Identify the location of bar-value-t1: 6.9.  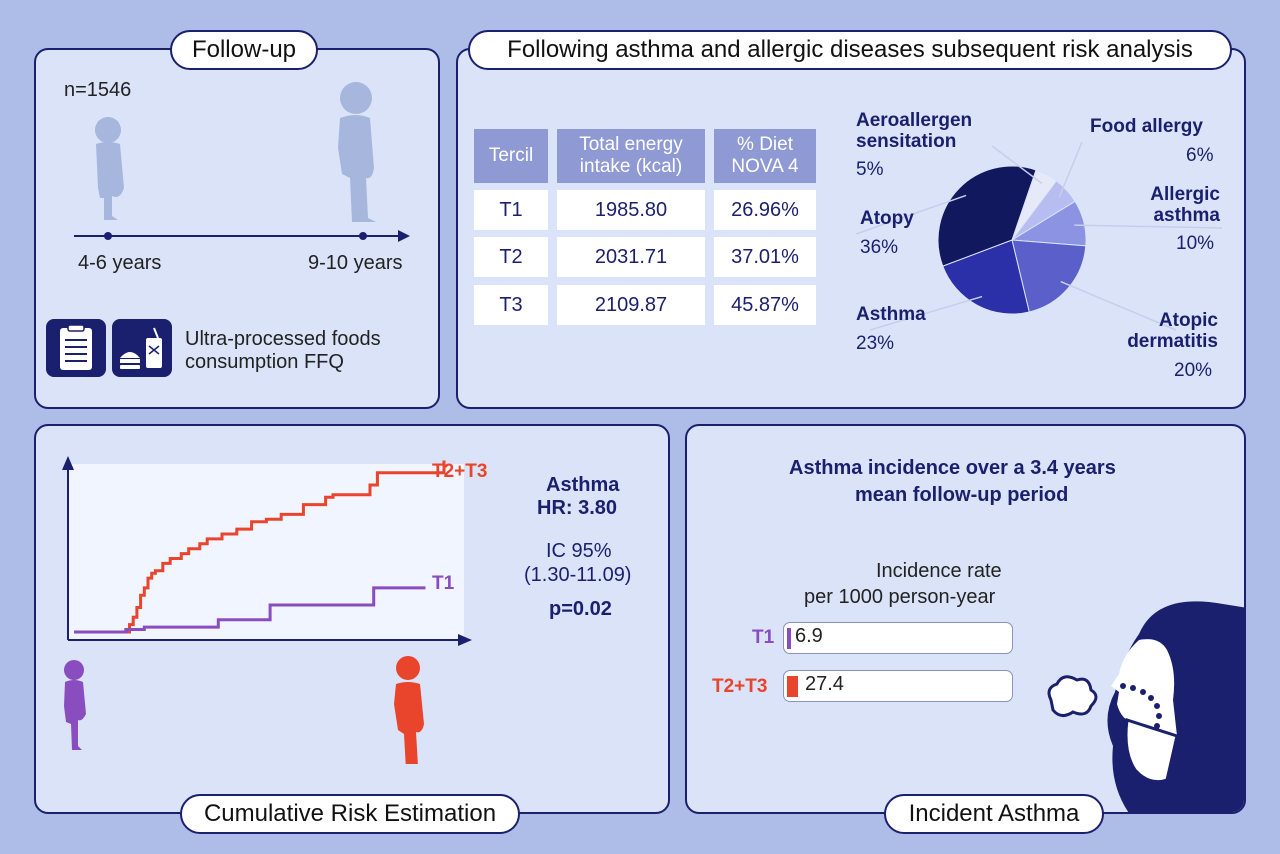
(809, 636).